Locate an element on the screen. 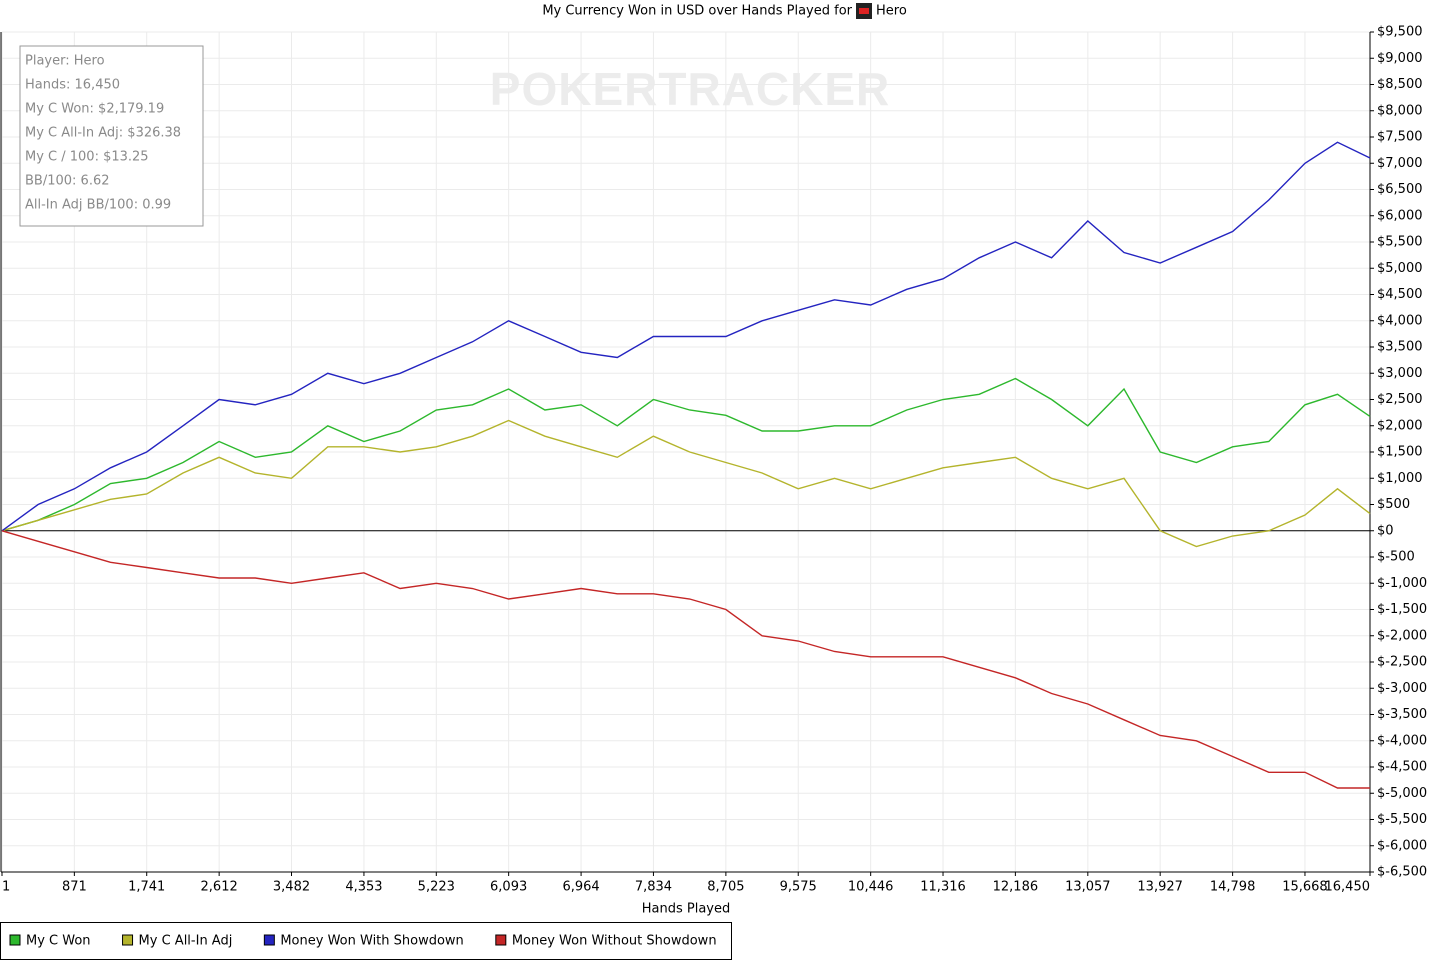 The width and height of the screenshot is (1440, 967). info-line: BB/100: 6.62 is located at coordinates (67, 181).